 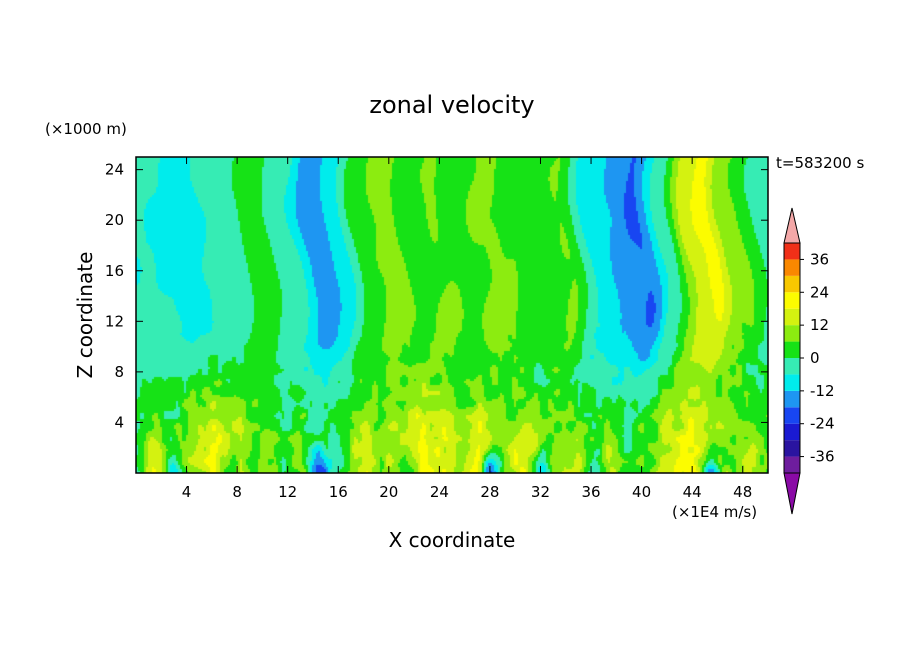 I want to click on time-label: t=583200 s, so click(x=820, y=163).